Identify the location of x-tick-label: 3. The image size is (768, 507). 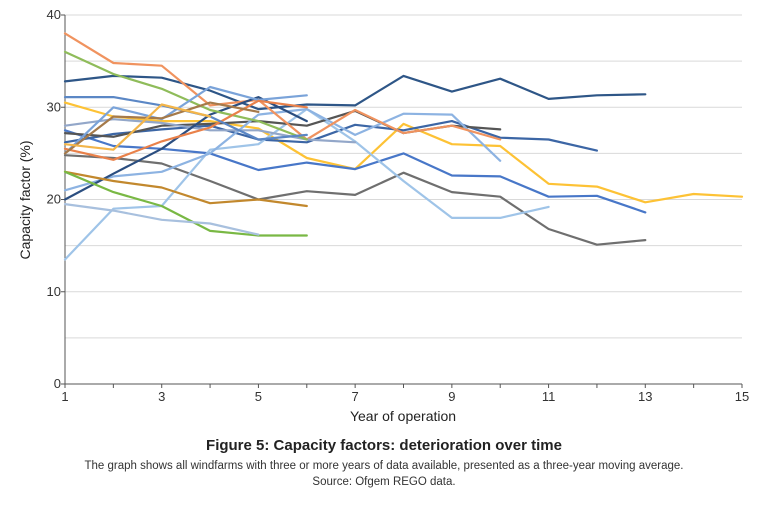
(161, 396).